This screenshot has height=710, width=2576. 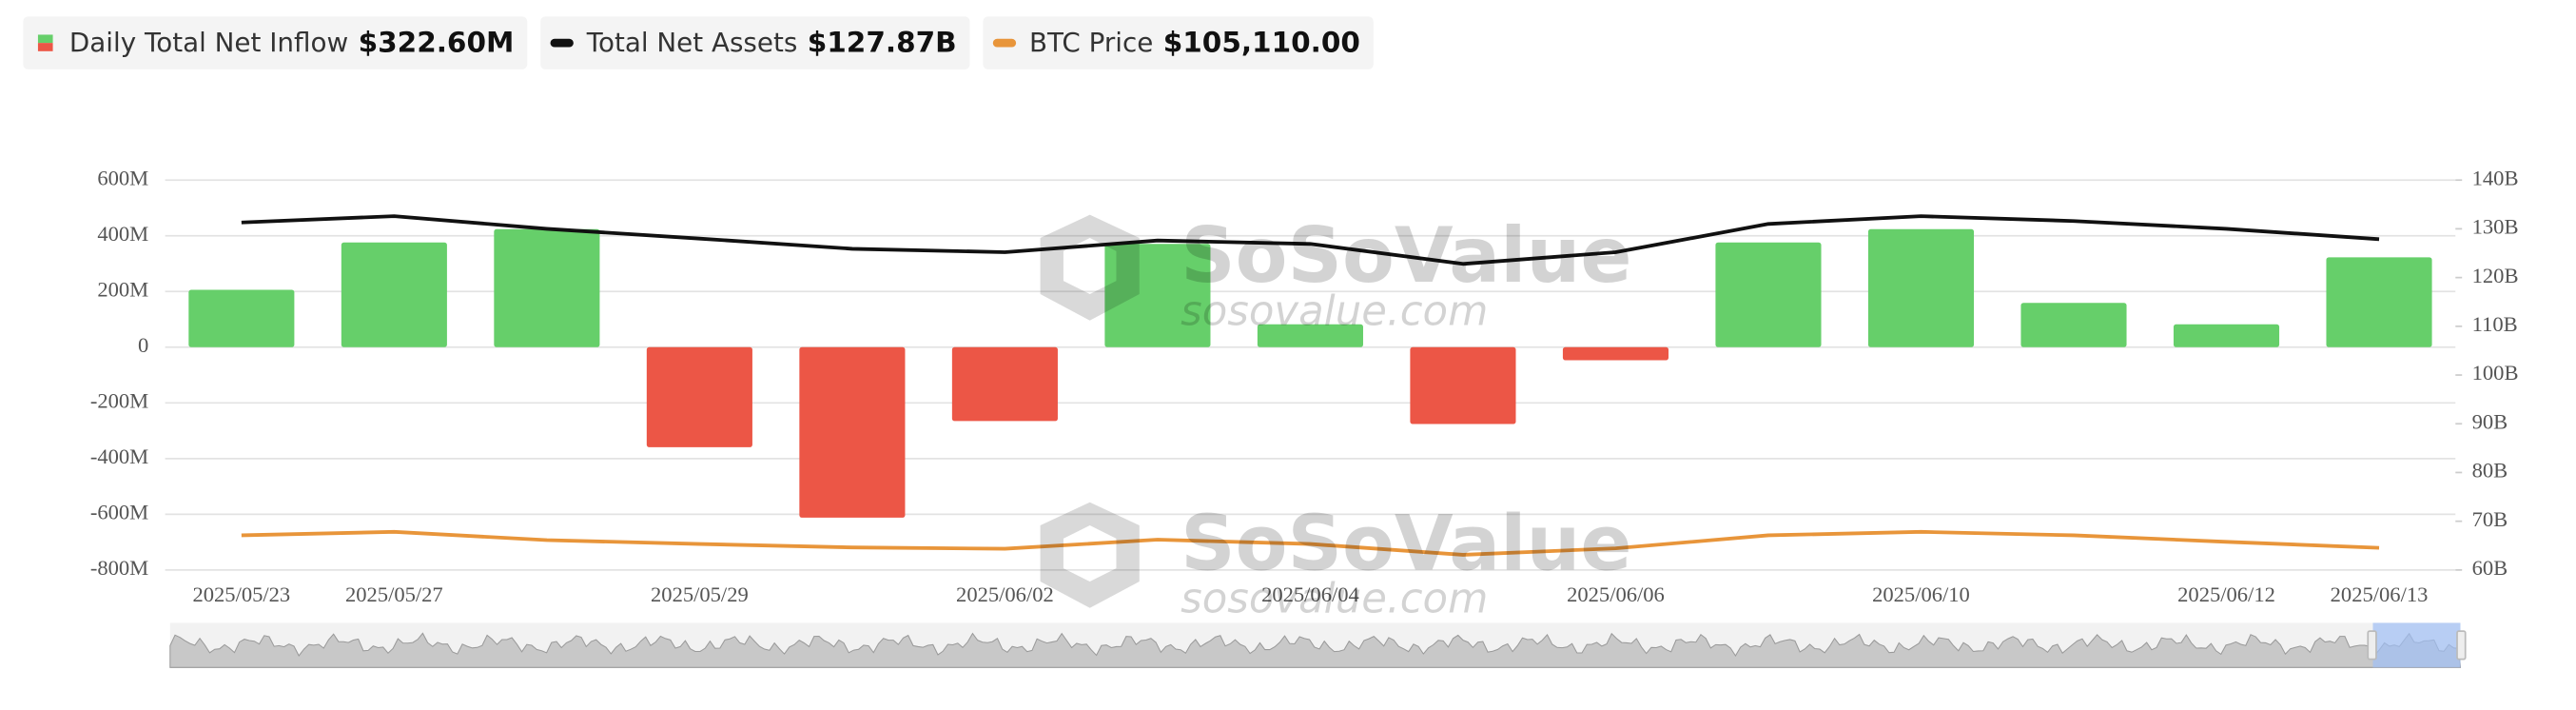 What do you see at coordinates (700, 594) in the screenshot?
I see `x-tick-label: 2025/05/29` at bounding box center [700, 594].